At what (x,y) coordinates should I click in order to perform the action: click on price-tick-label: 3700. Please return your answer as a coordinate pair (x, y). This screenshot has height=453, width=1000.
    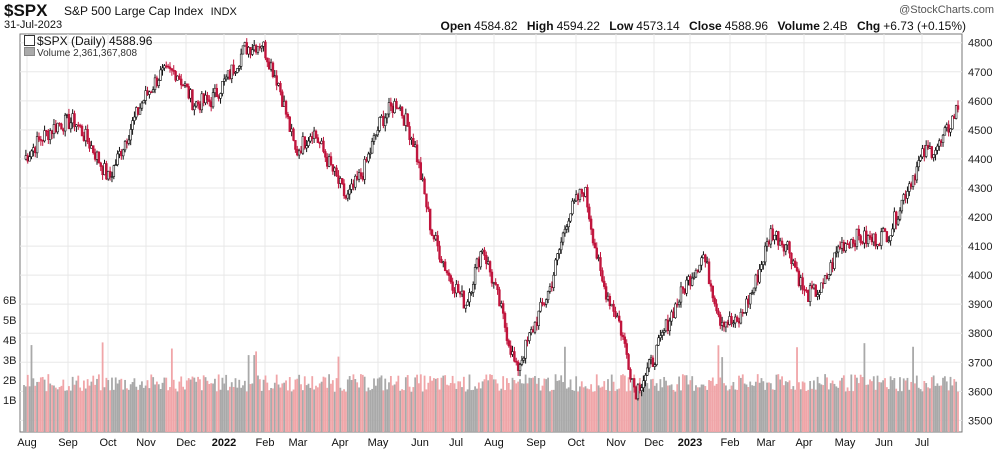
    Looking at the image, I should click on (980, 363).